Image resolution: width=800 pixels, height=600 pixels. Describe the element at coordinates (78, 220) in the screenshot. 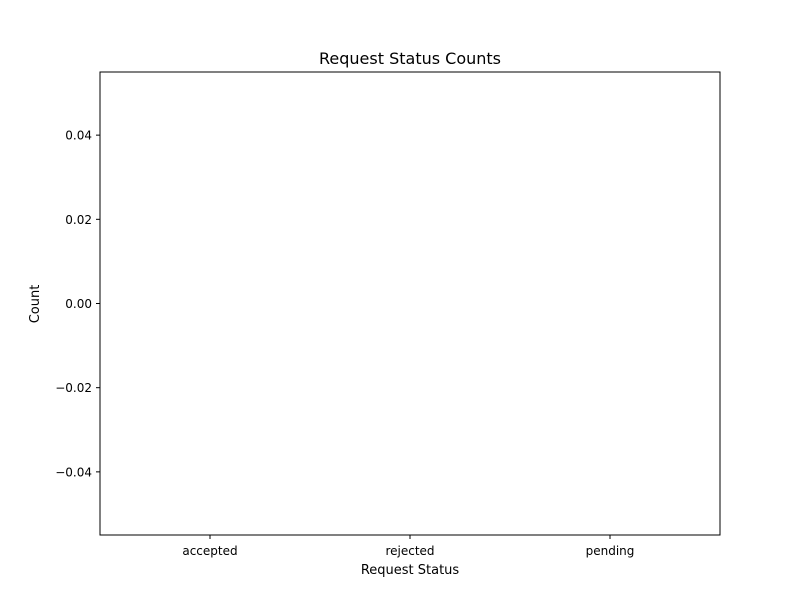

I see `y-tick-label: 0.02` at that location.